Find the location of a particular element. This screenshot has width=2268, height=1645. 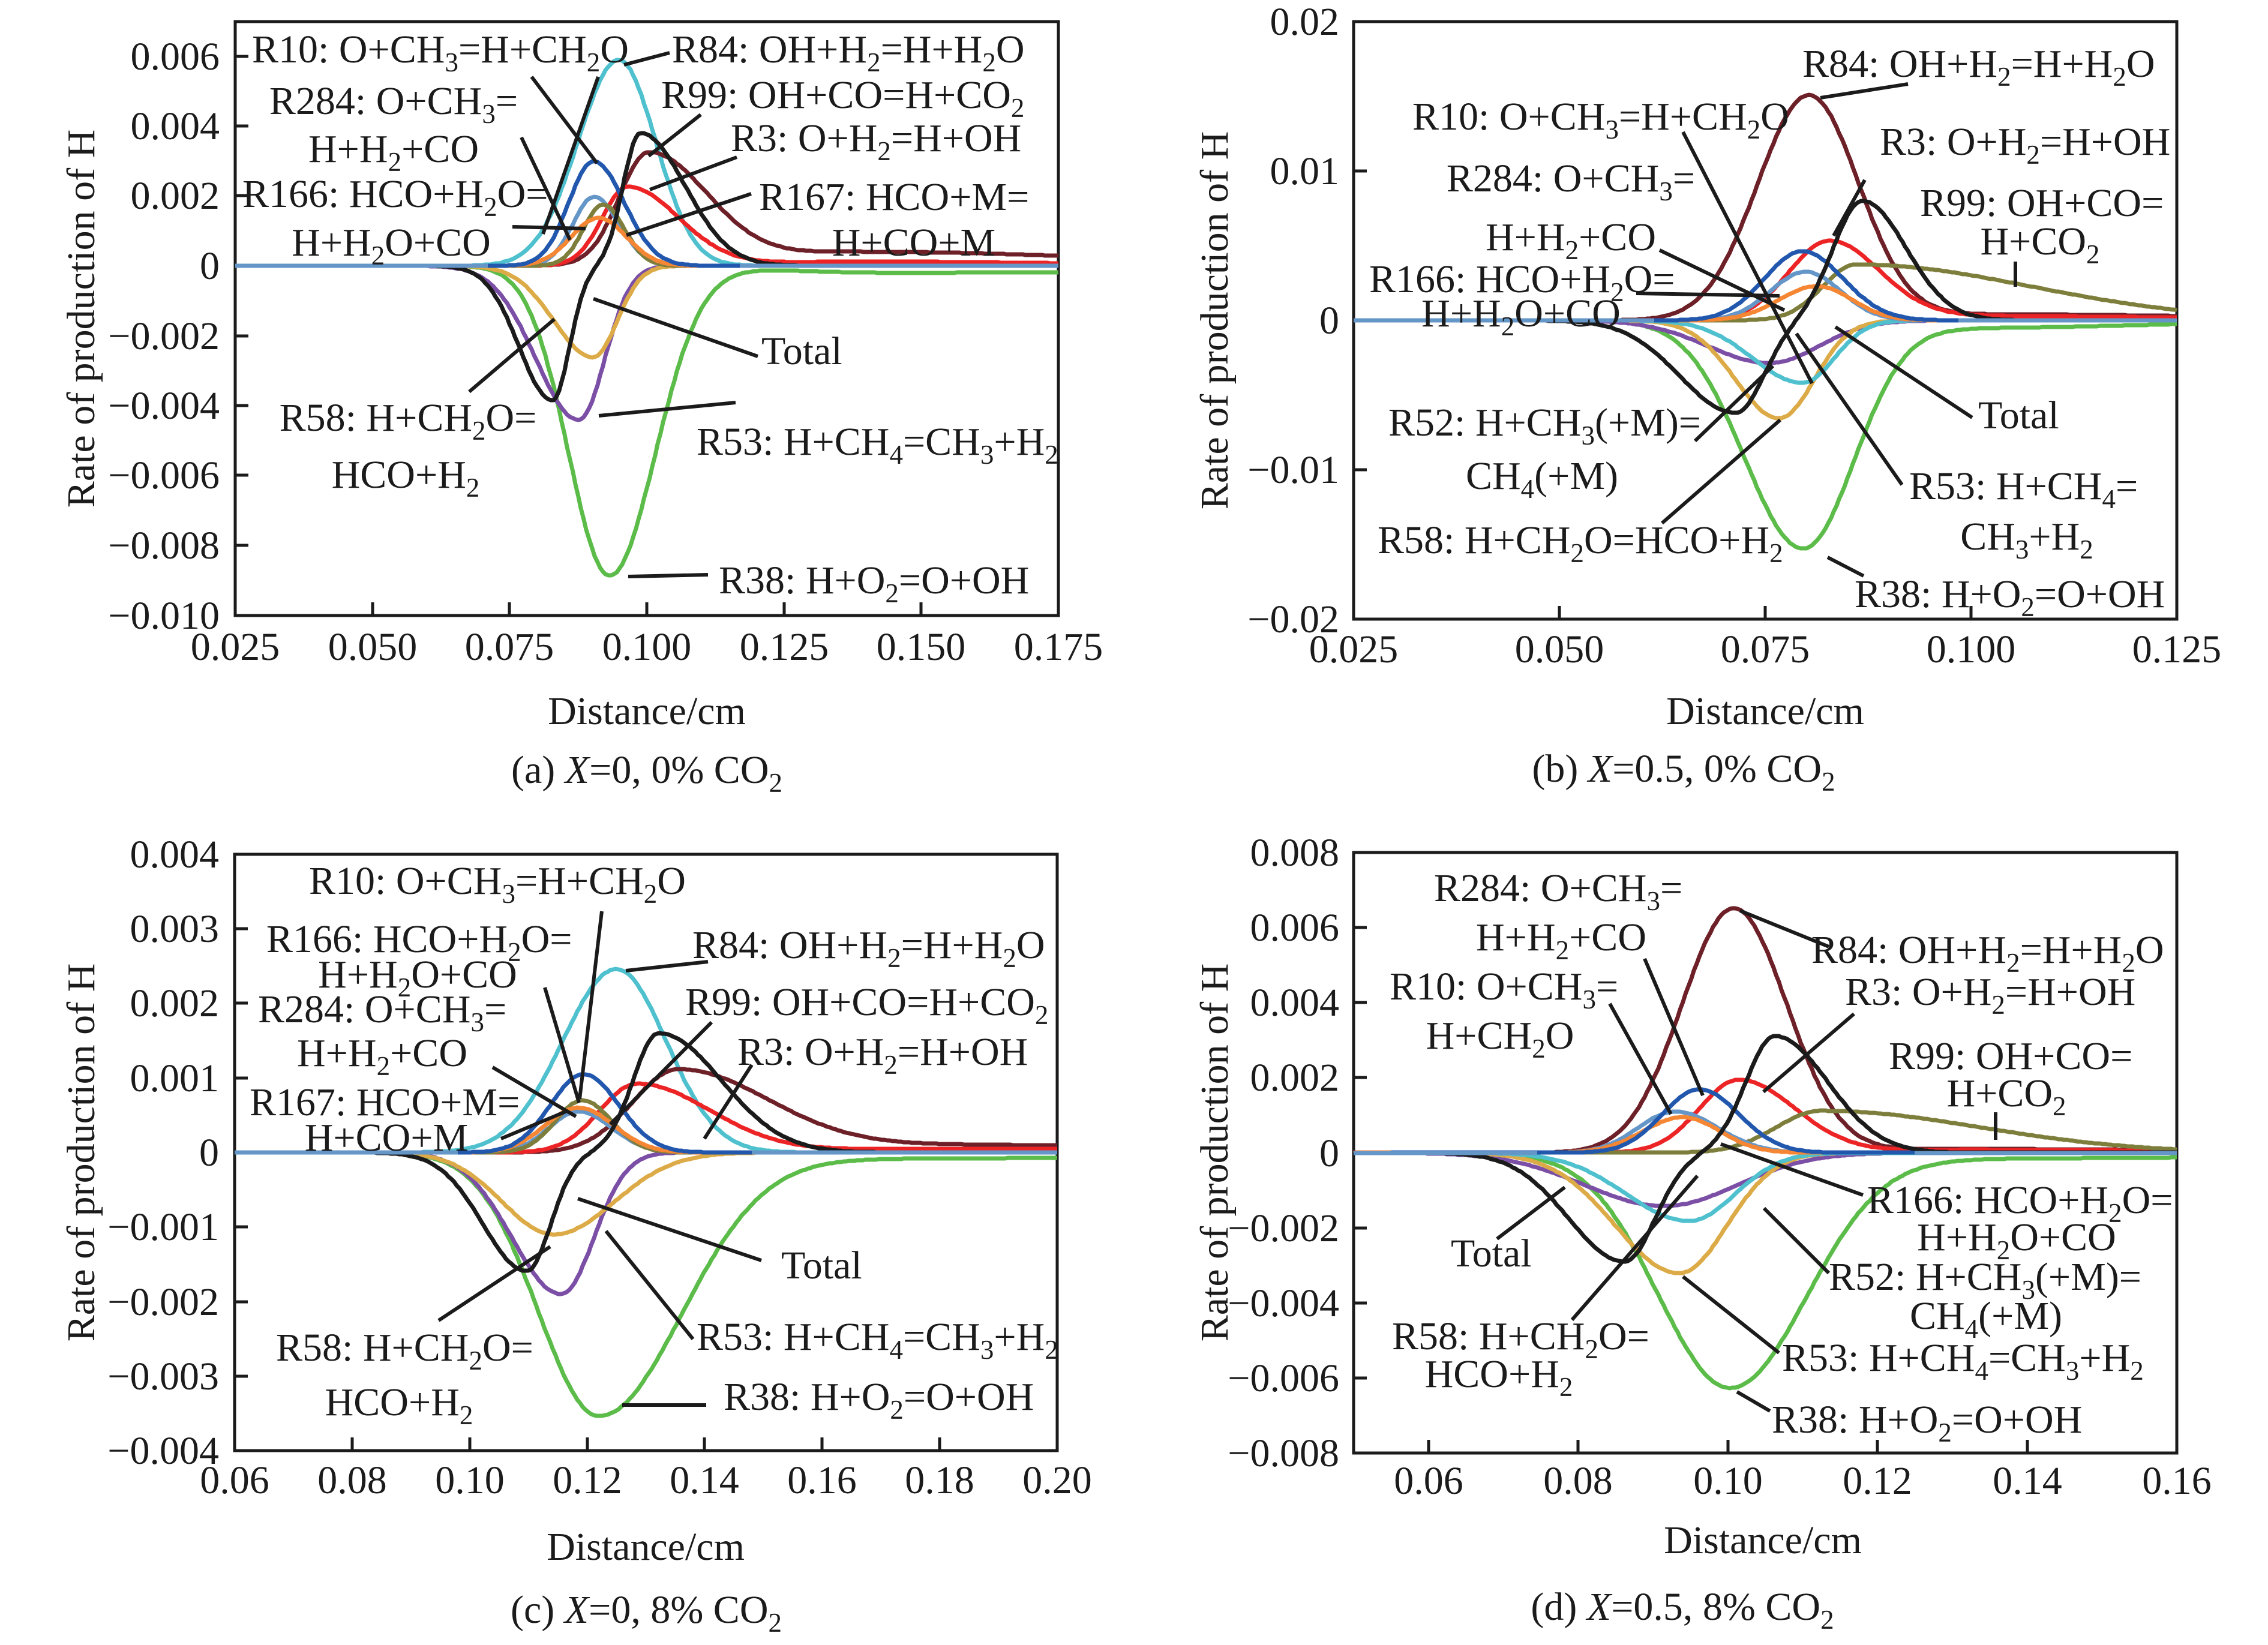

svg-text: −0.010 is located at coordinates (164, 616).